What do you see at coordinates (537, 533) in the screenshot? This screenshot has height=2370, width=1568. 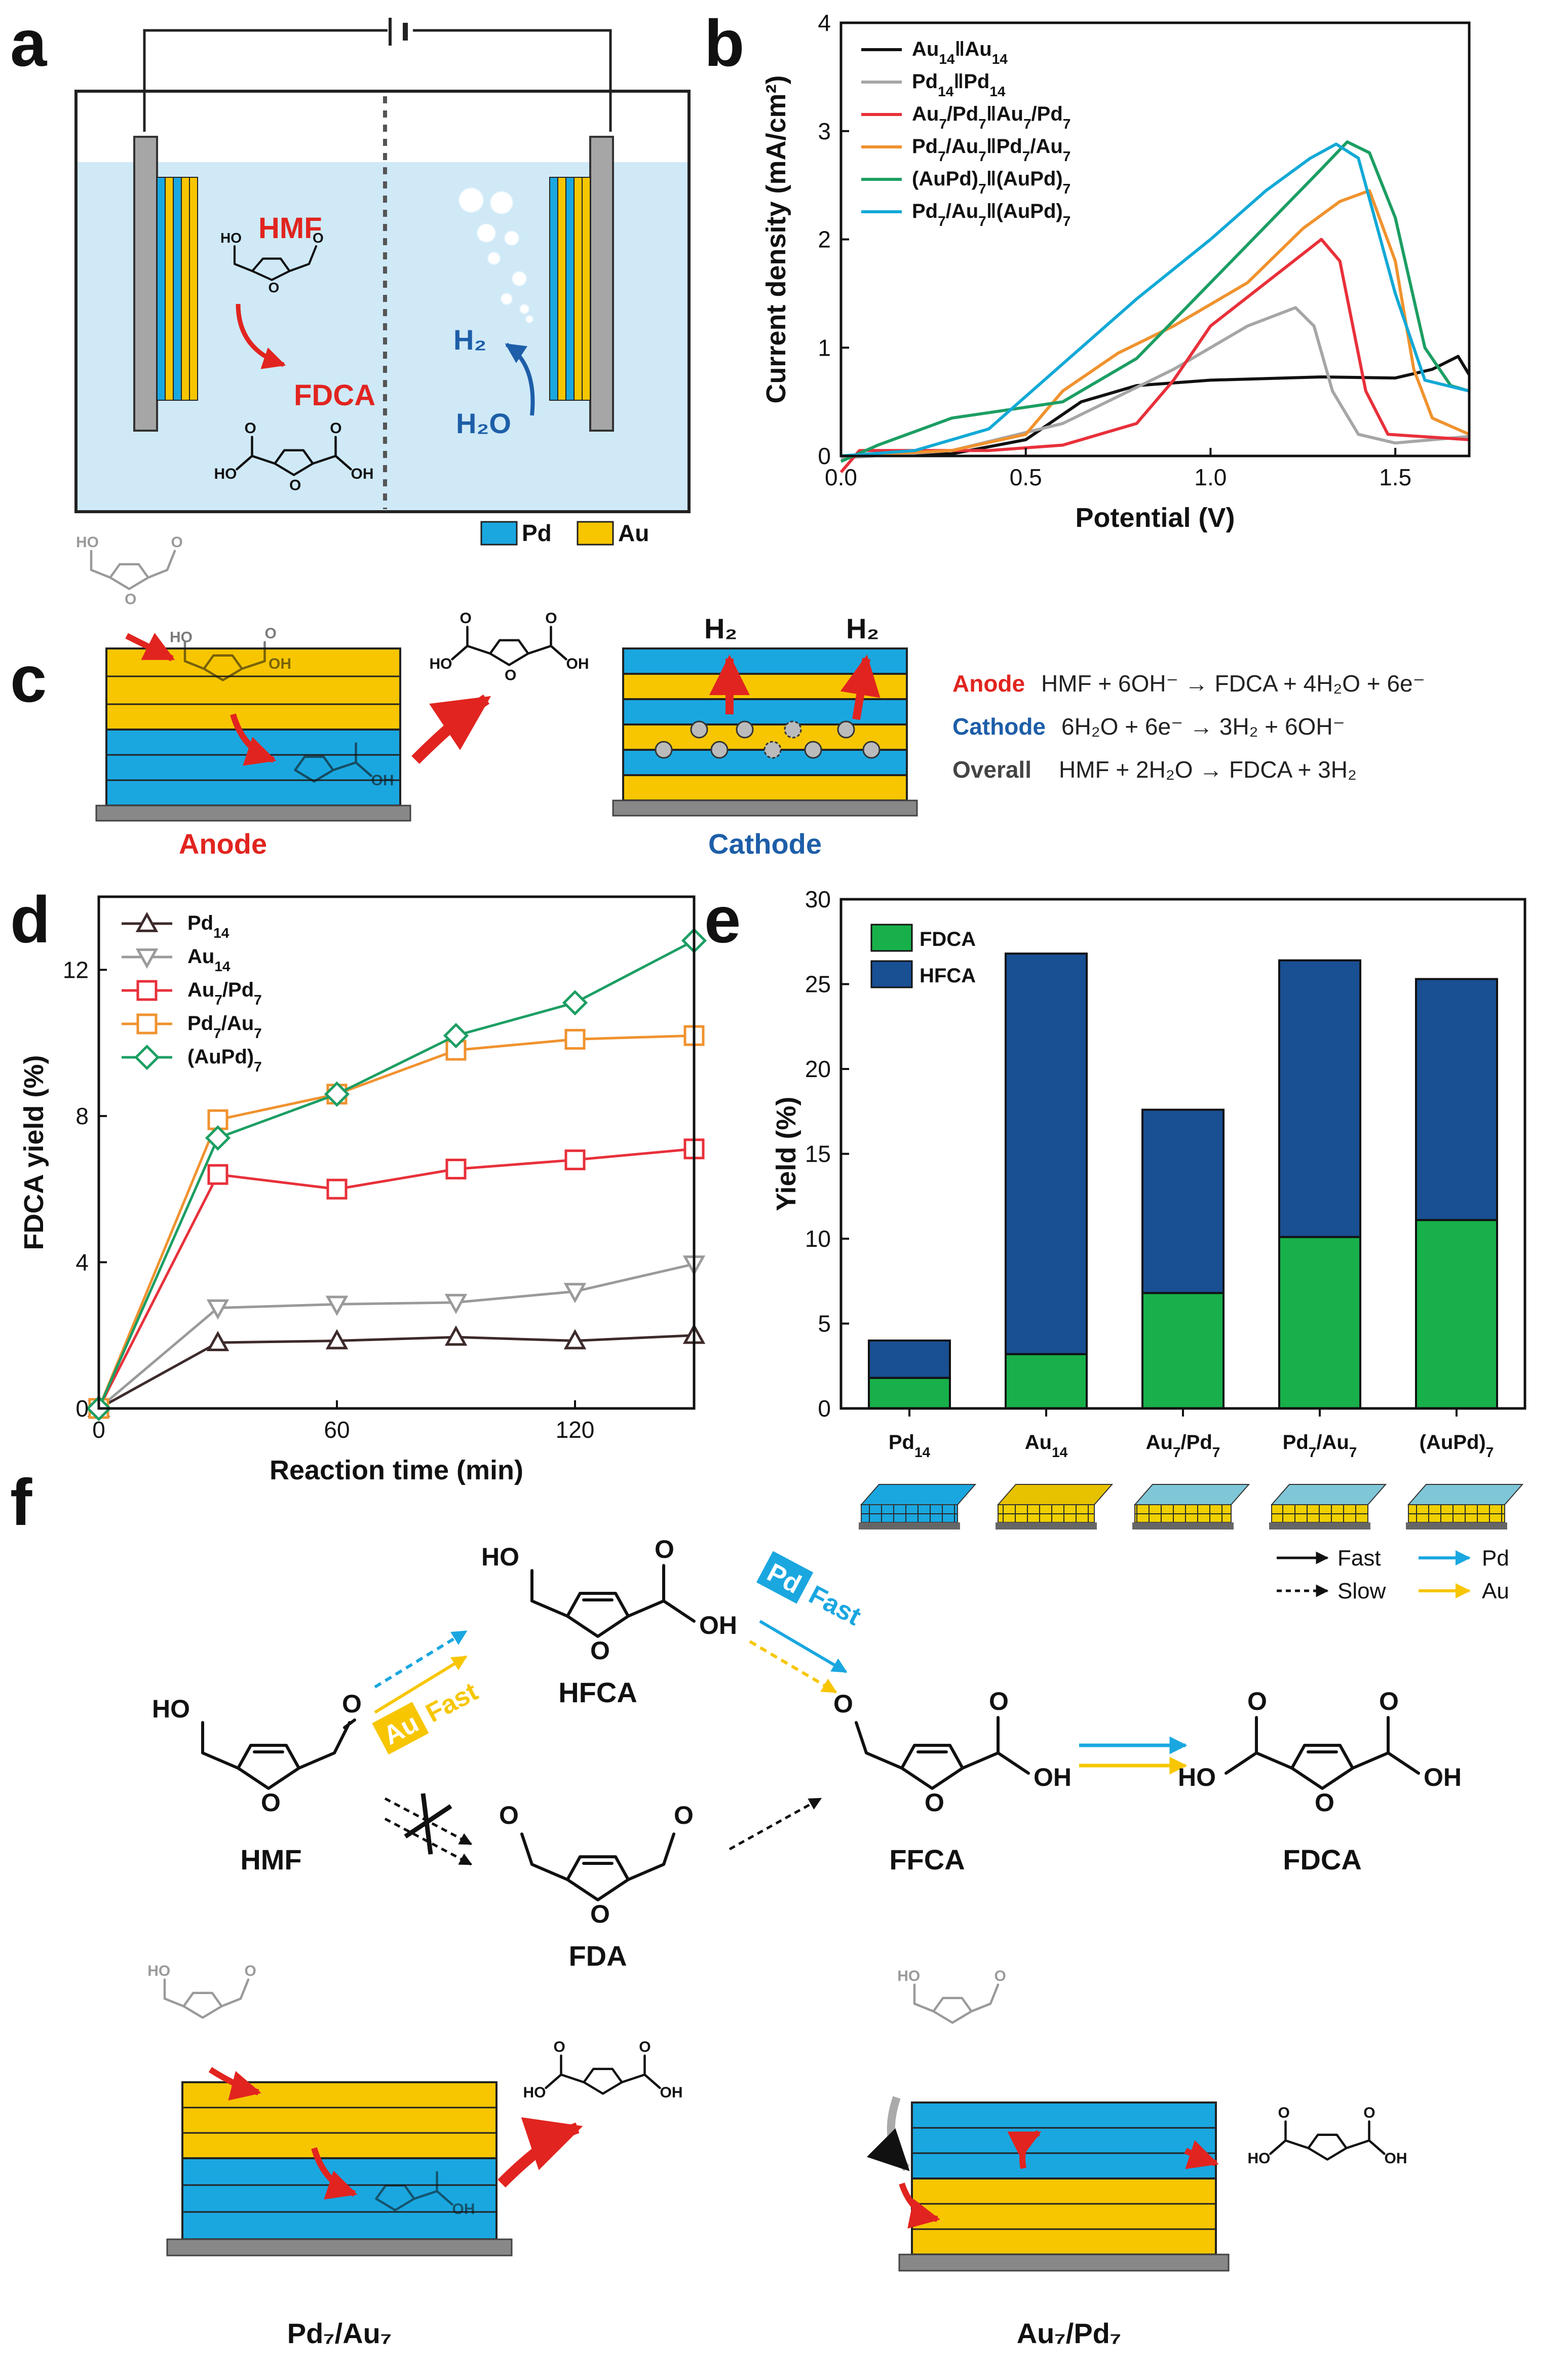 I see `legend-pd-label: Pd` at bounding box center [537, 533].